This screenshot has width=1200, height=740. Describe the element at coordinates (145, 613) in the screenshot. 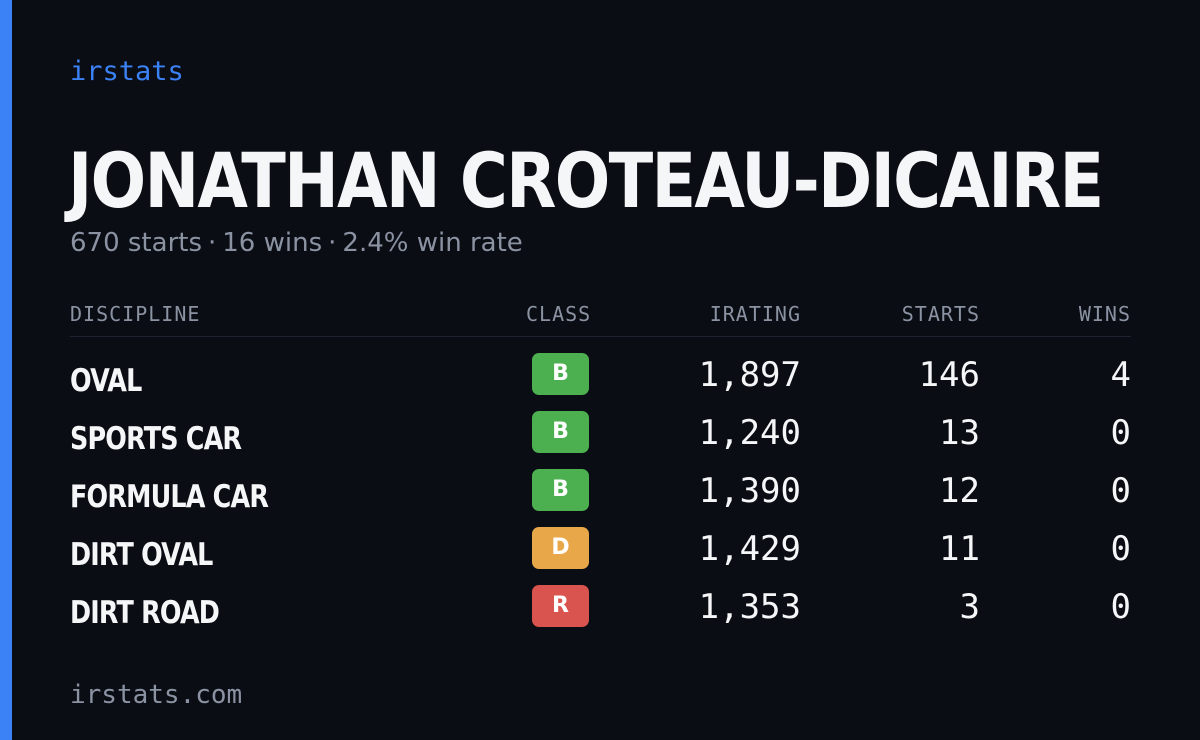

I see `row-discipline: DIRT ROAD` at that location.